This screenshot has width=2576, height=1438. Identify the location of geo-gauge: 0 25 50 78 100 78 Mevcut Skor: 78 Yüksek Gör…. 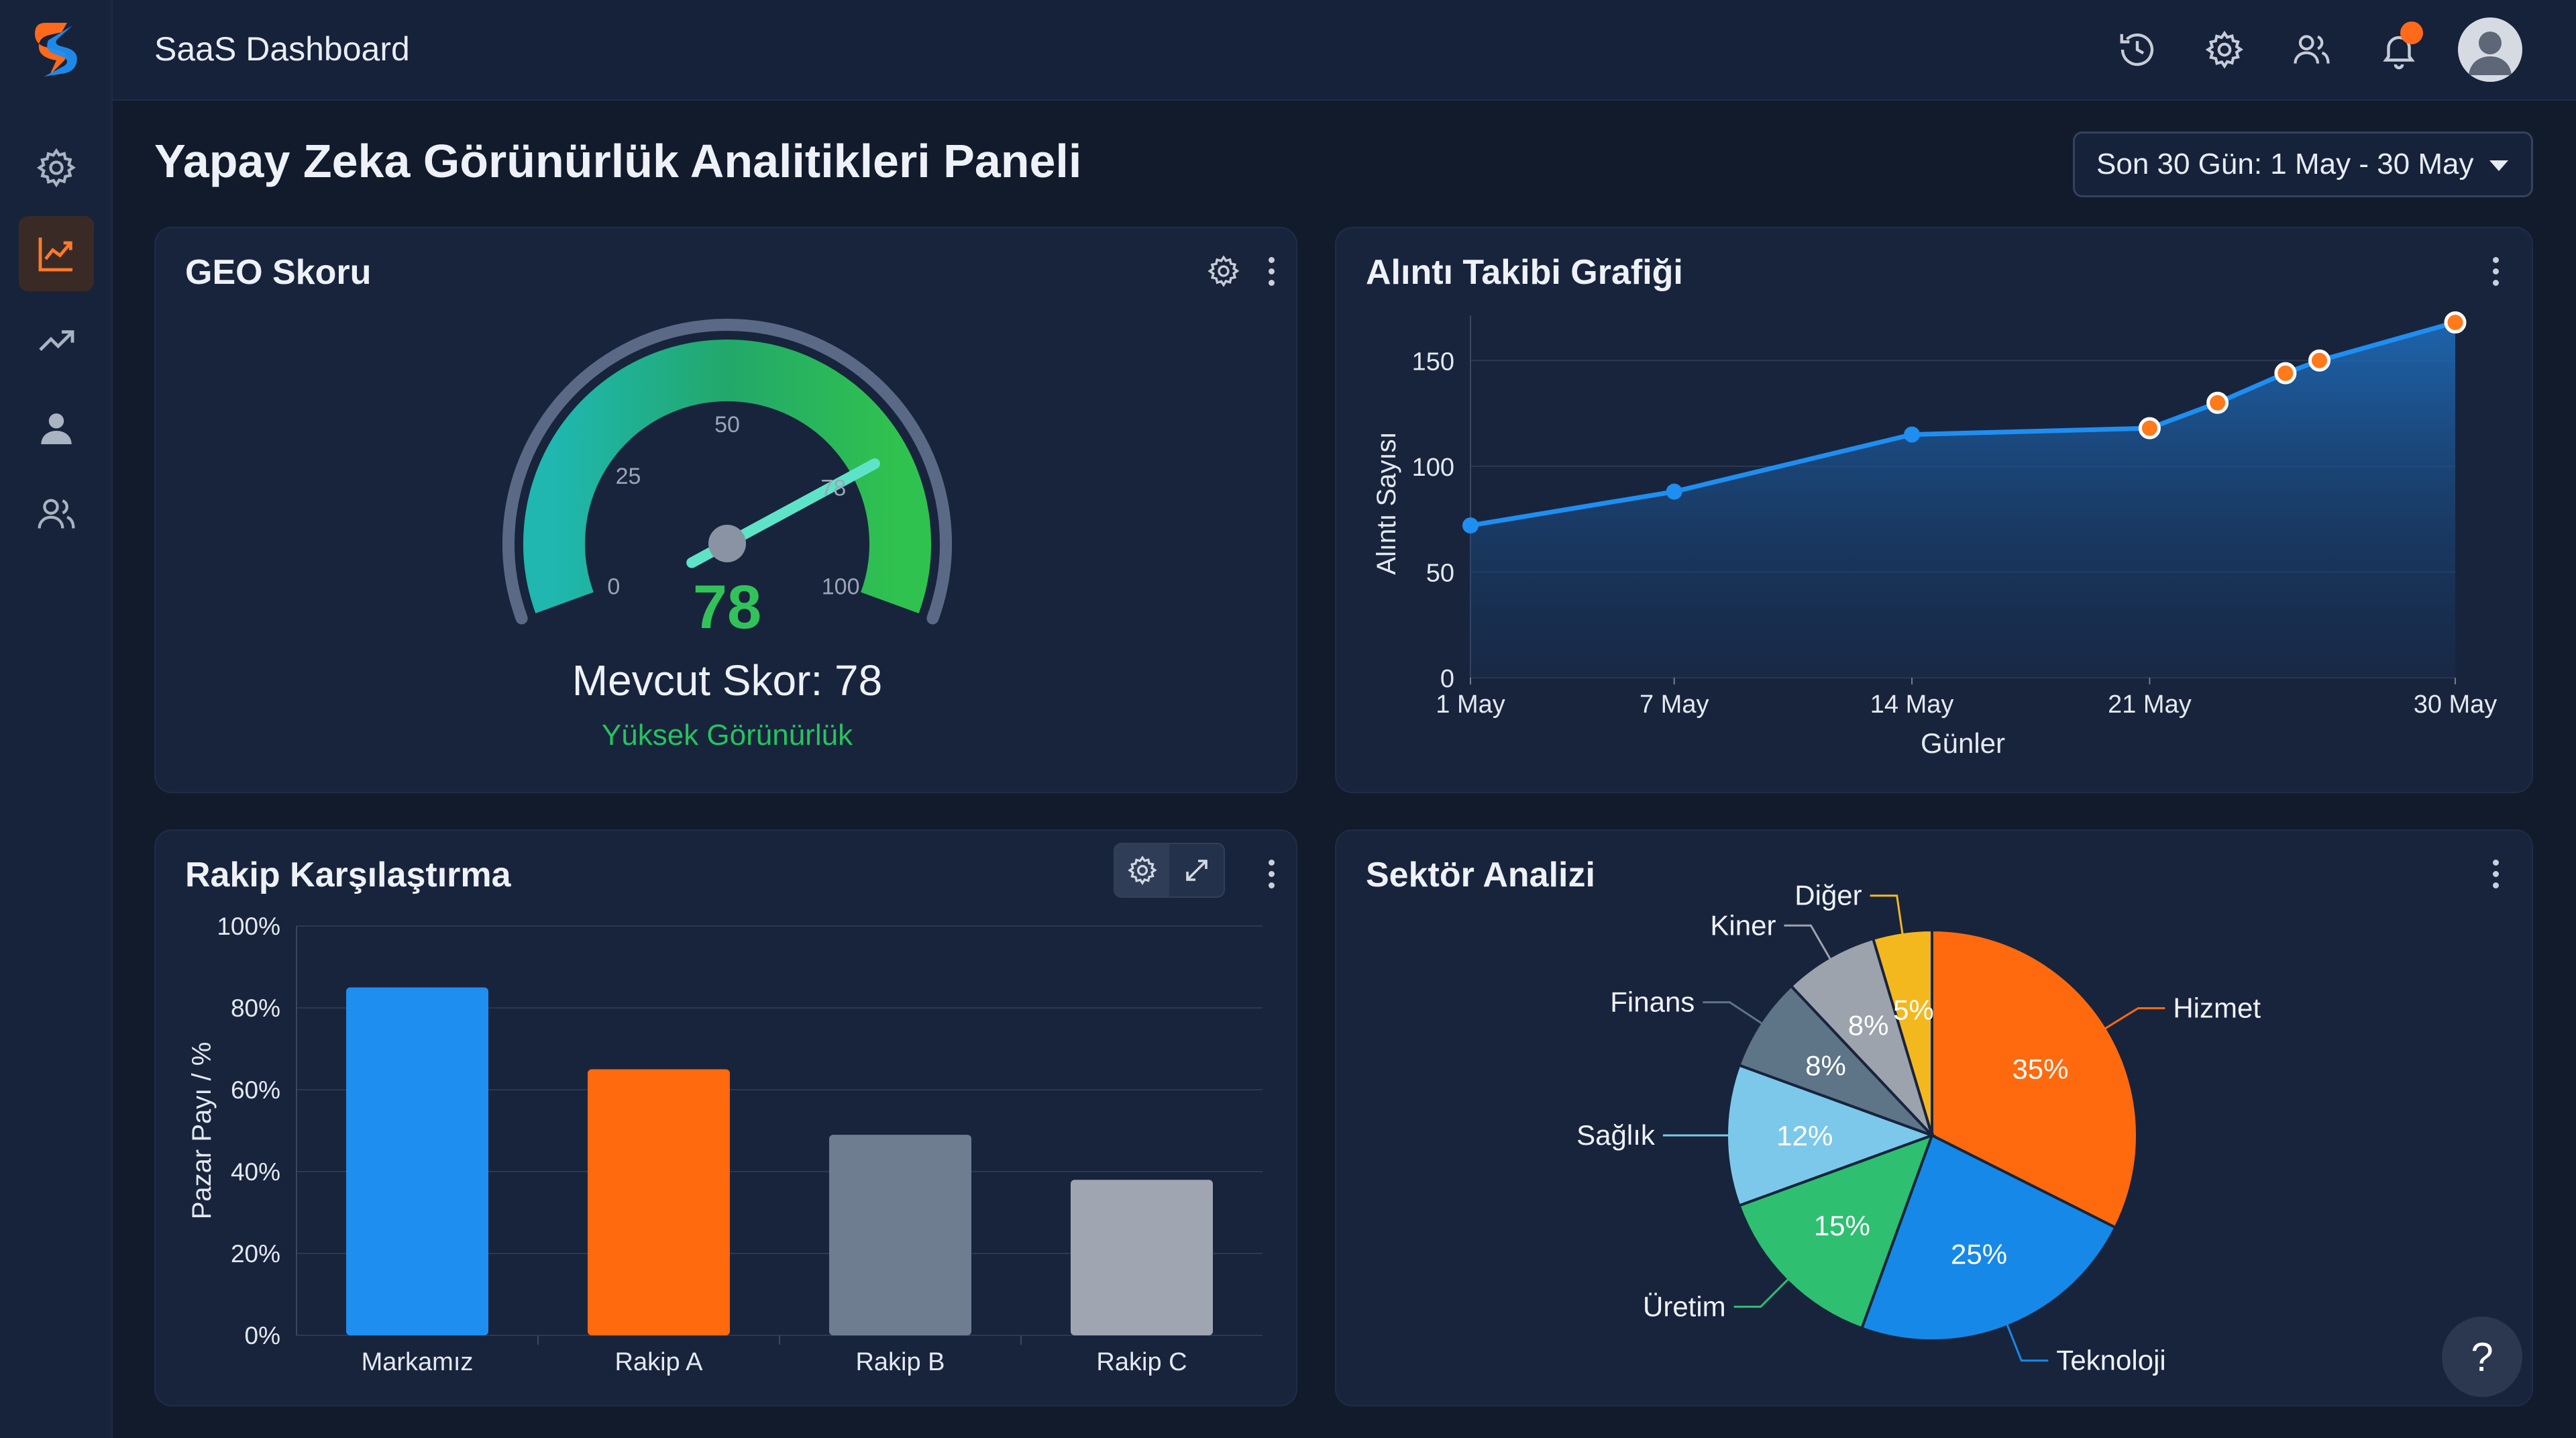
(727, 536).